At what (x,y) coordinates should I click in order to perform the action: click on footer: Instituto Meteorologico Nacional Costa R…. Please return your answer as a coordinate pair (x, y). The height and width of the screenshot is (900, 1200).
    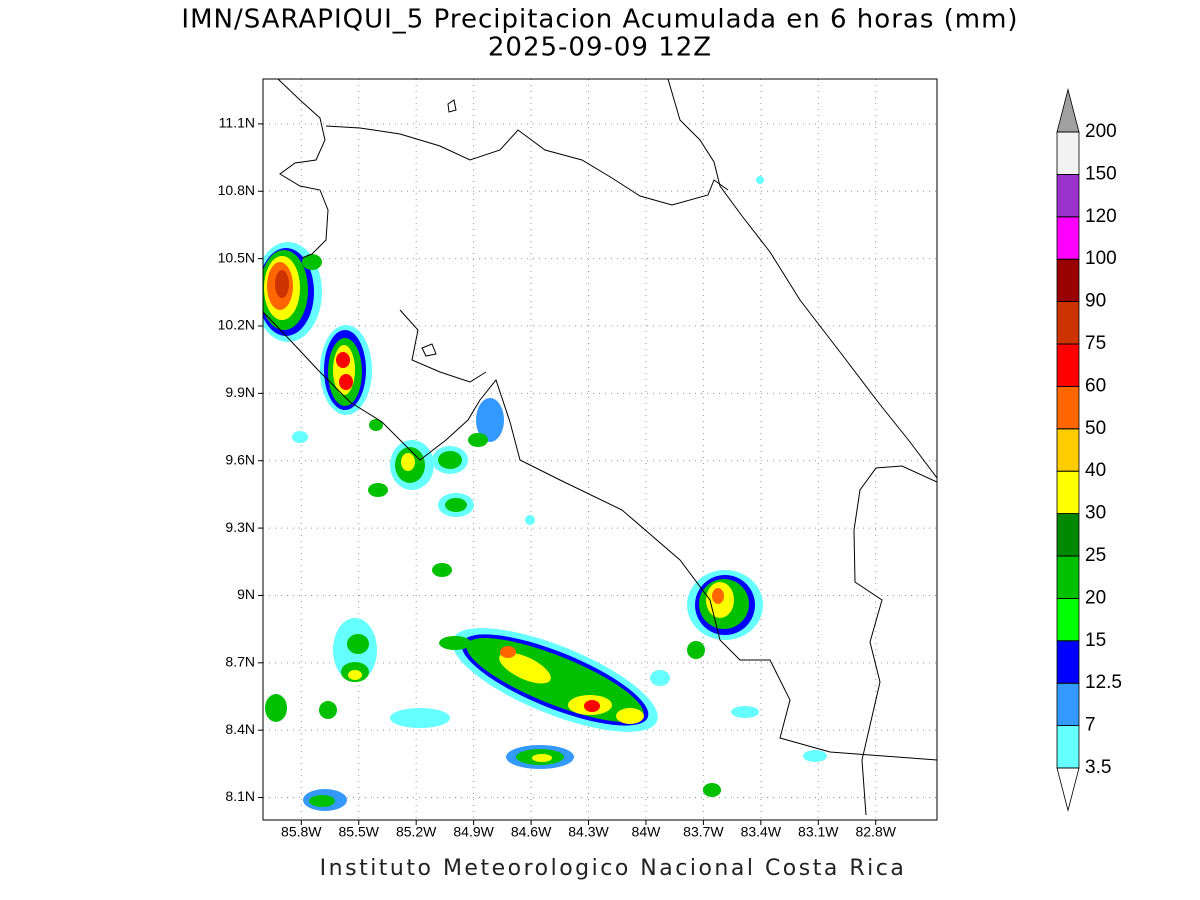
    Looking at the image, I should click on (613, 868).